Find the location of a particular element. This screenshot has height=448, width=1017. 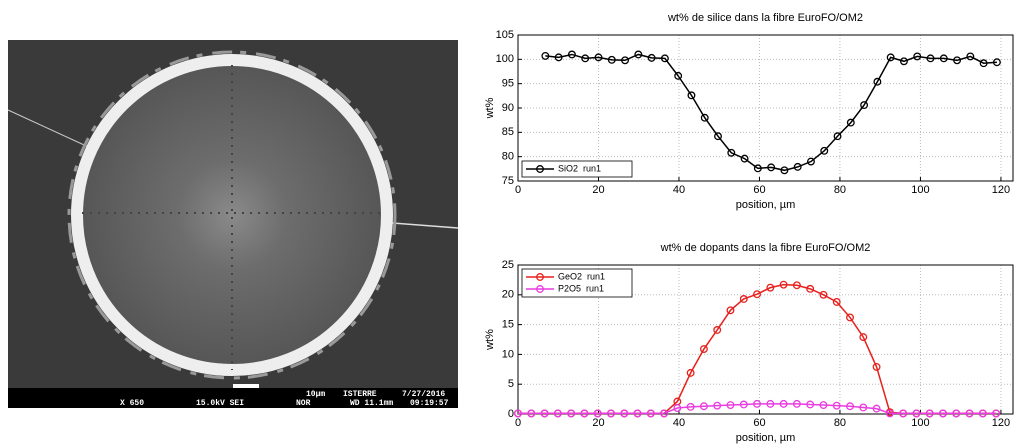

chart-title: wt% de silice dans la fibre EuroFO/OM2 is located at coordinates (765, 18).